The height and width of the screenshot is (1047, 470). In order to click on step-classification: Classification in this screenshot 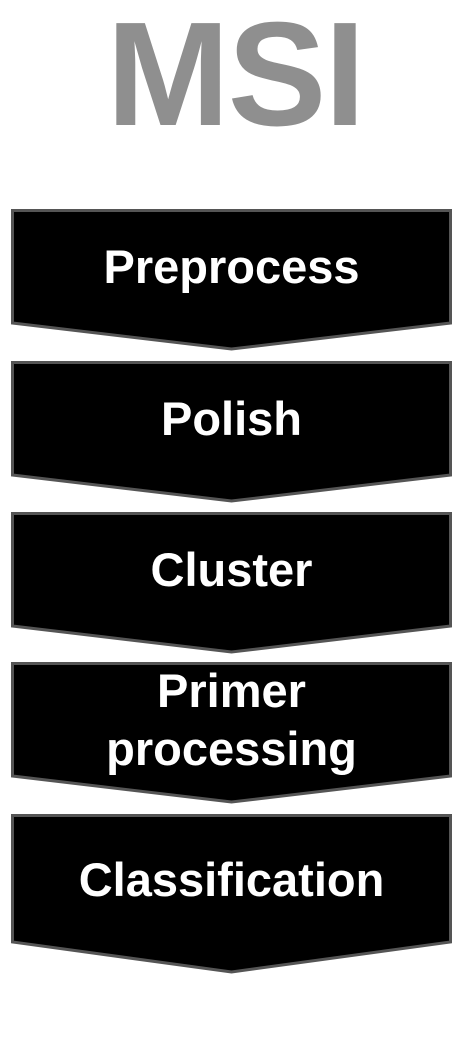, I will do `click(231, 894)`.